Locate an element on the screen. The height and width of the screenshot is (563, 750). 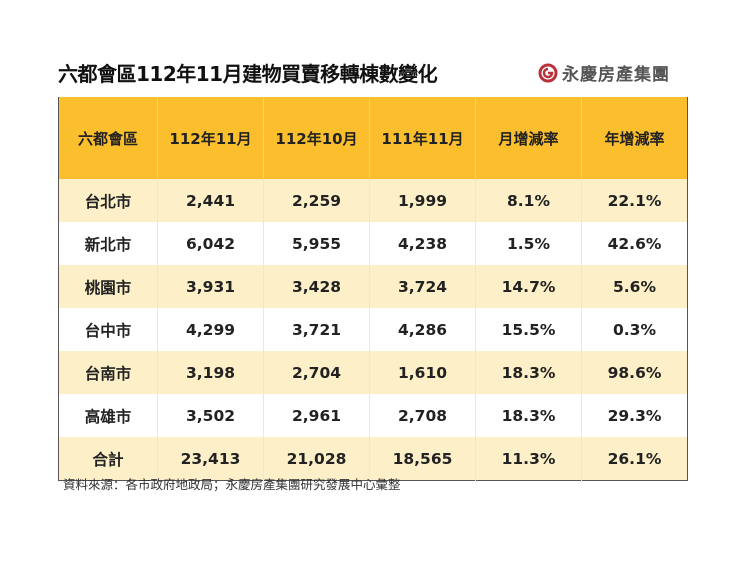
value-cell: 1,610 is located at coordinates (422, 372).